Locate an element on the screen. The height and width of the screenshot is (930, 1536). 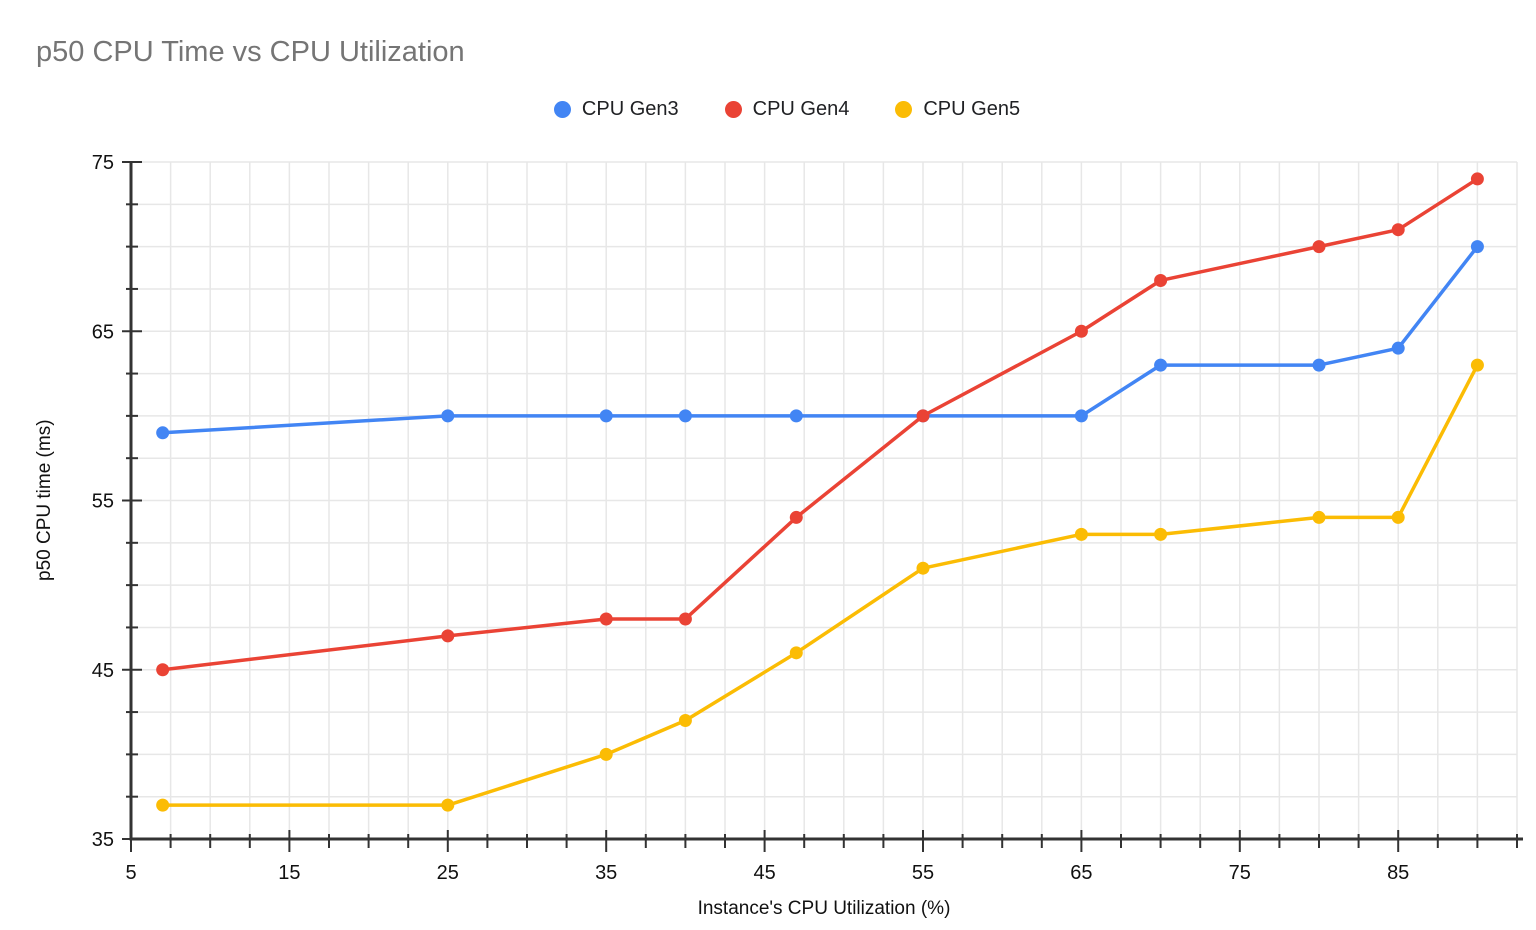
x-tick-label: 85 is located at coordinates (1398, 873).